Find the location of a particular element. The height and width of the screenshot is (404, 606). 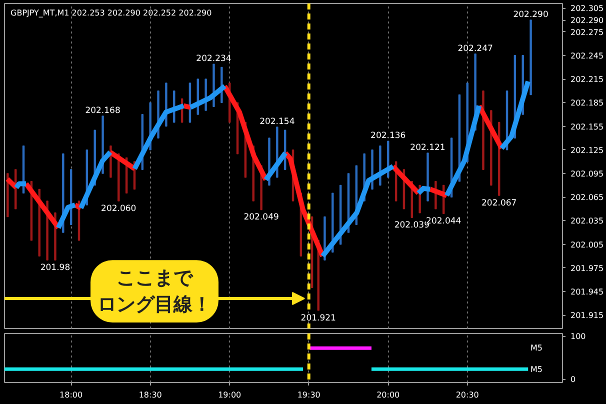

annotation: 202.049 is located at coordinates (261, 217).